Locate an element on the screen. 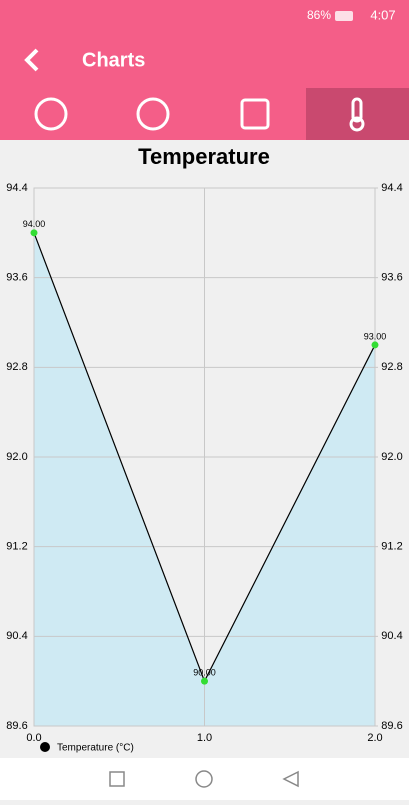 The width and height of the screenshot is (409, 805). y2-tick-label: 92.0 is located at coordinates (391, 457).